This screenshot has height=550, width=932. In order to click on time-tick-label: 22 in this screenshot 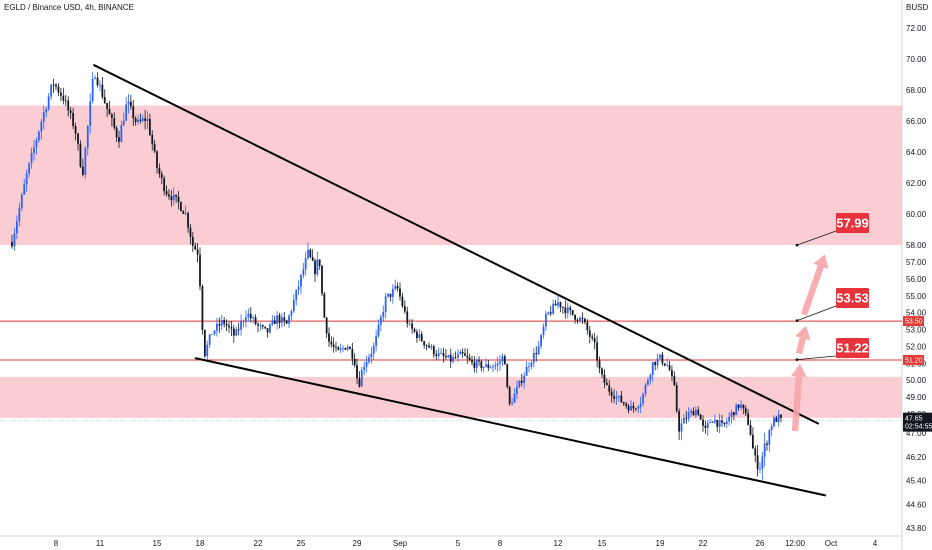, I will do `click(258, 543)`.